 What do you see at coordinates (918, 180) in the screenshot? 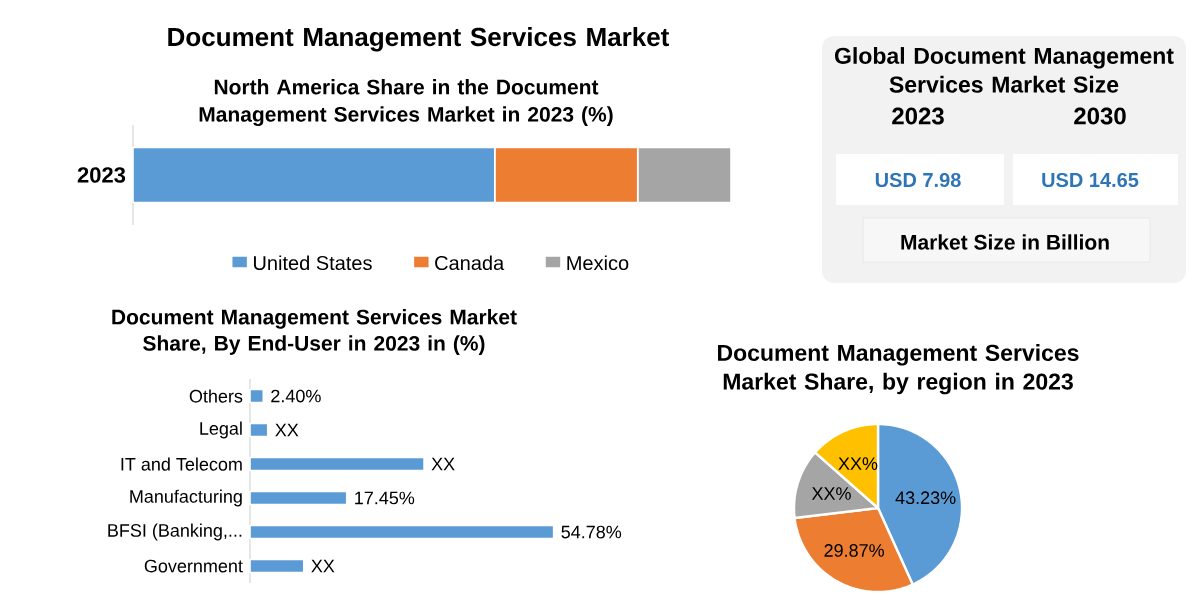
I see `text: USD 7.98` at bounding box center [918, 180].